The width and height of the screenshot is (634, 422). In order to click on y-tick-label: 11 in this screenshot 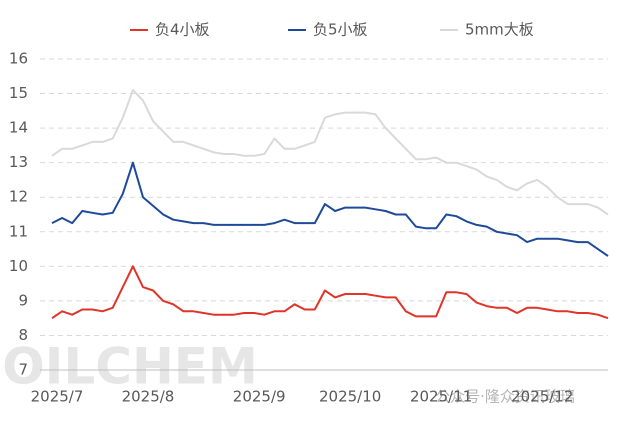, I will do `click(18, 231)`.